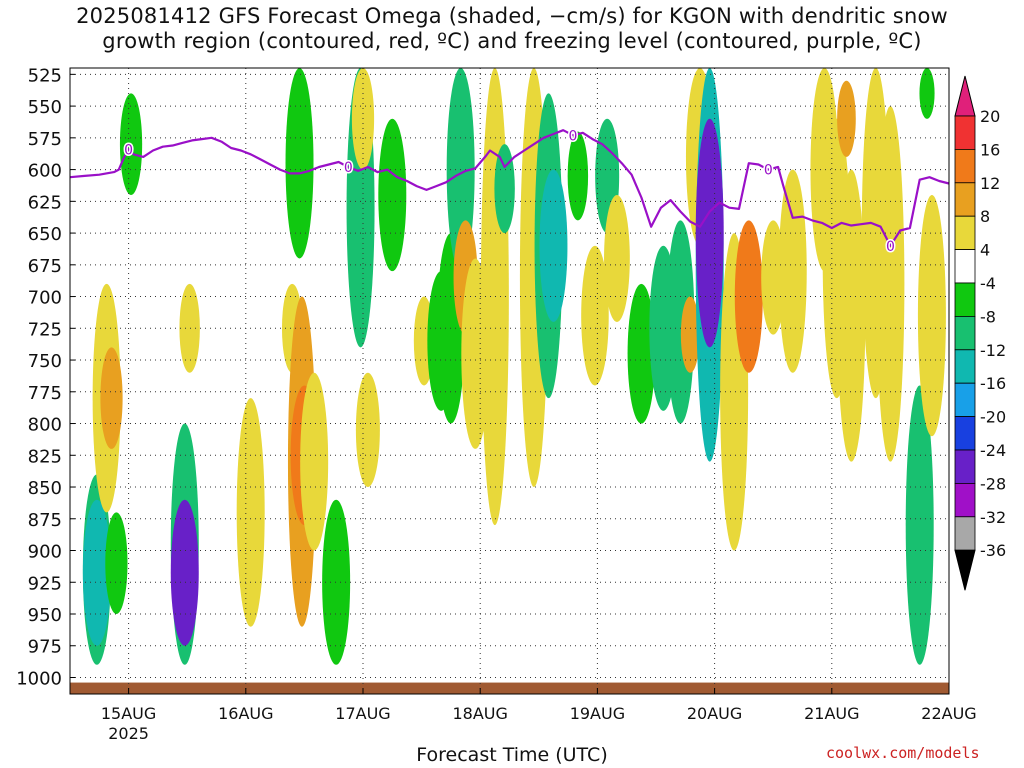 This screenshot has width=1024, height=768. What do you see at coordinates (45, 647) in the screenshot?
I see `y-tick-label-975: 975` at bounding box center [45, 647].